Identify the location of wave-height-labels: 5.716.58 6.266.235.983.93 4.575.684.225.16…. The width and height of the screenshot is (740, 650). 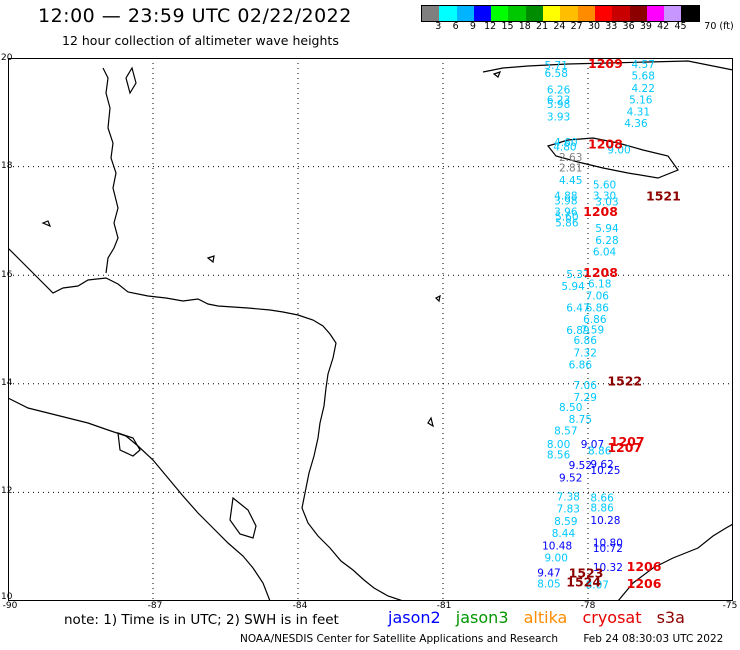
(596, 325).